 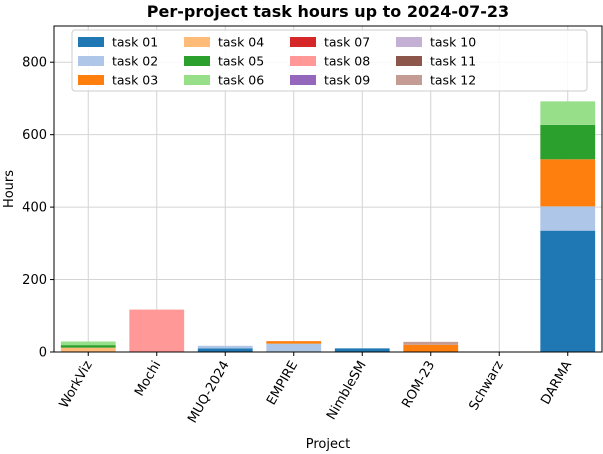 What do you see at coordinates (34, 63) in the screenshot?
I see `y-tick-label: 800` at bounding box center [34, 63].